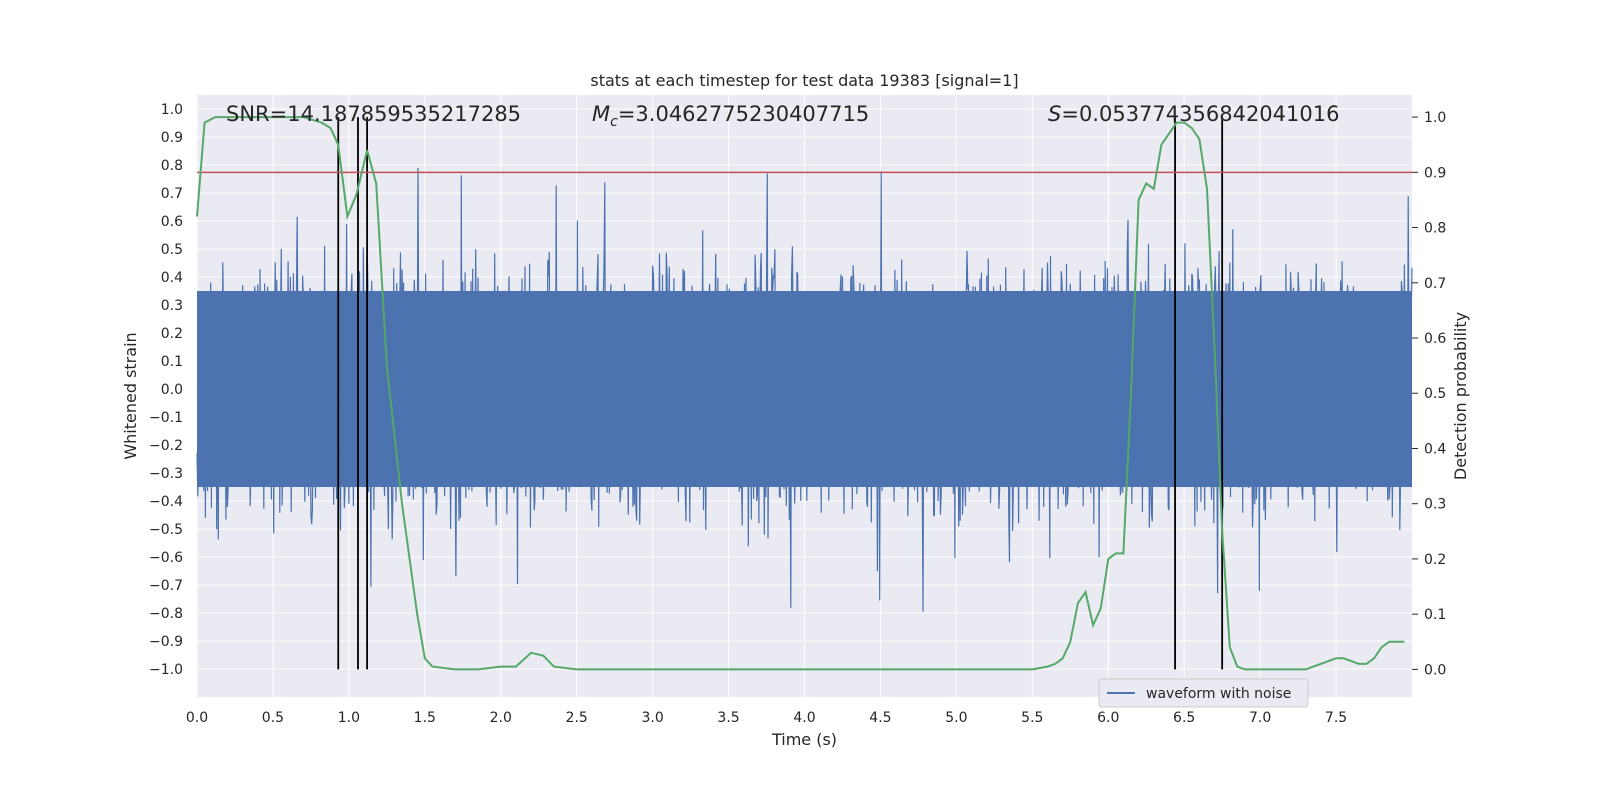 The height and width of the screenshot is (800, 1600). Describe the element at coordinates (1435, 229) in the screenshot. I see `y-right-tick-label: 0.8` at that location.